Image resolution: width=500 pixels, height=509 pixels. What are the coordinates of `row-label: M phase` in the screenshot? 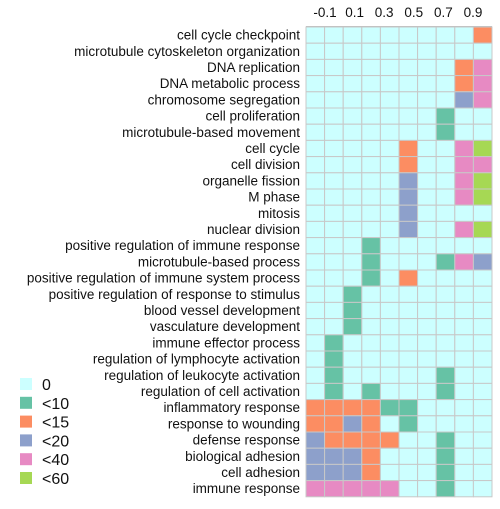 It's located at (274, 197).